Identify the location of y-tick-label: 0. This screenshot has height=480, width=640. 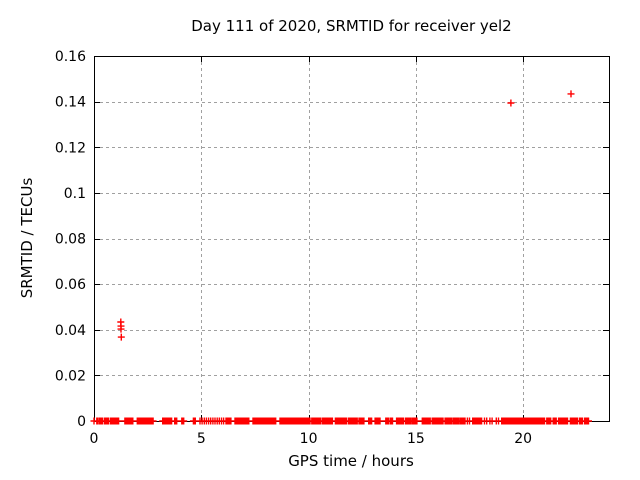
(81, 422).